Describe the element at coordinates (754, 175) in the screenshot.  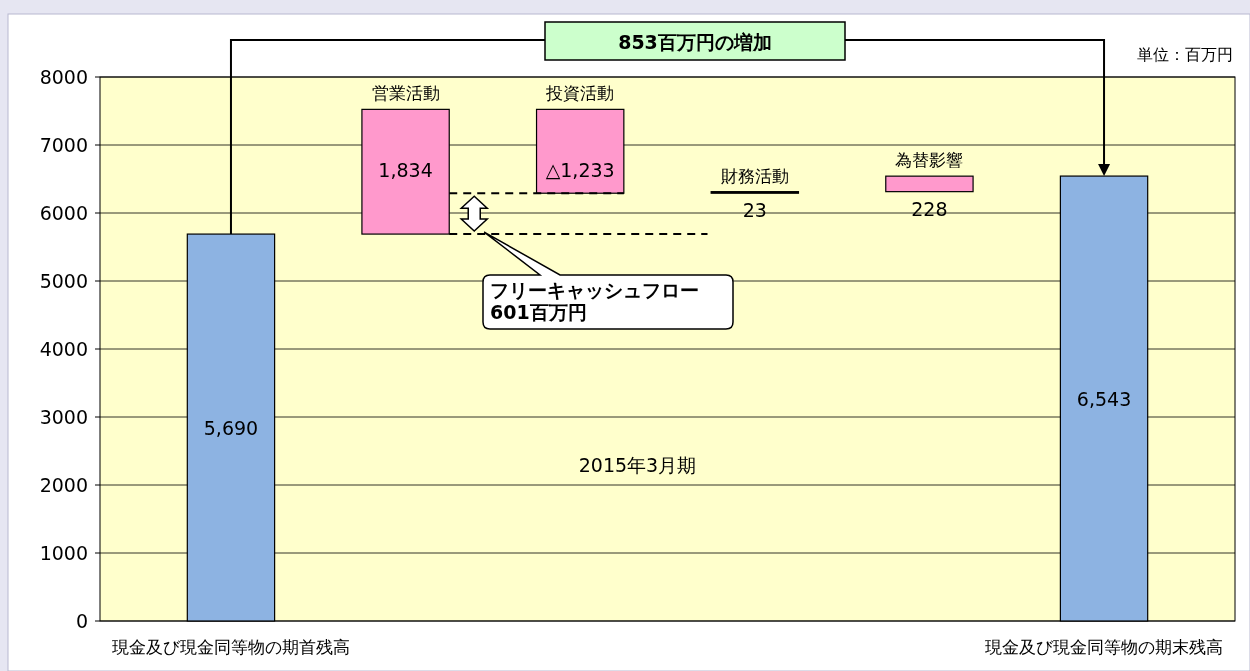
I see `x-tick-label: 財務活動` at that location.